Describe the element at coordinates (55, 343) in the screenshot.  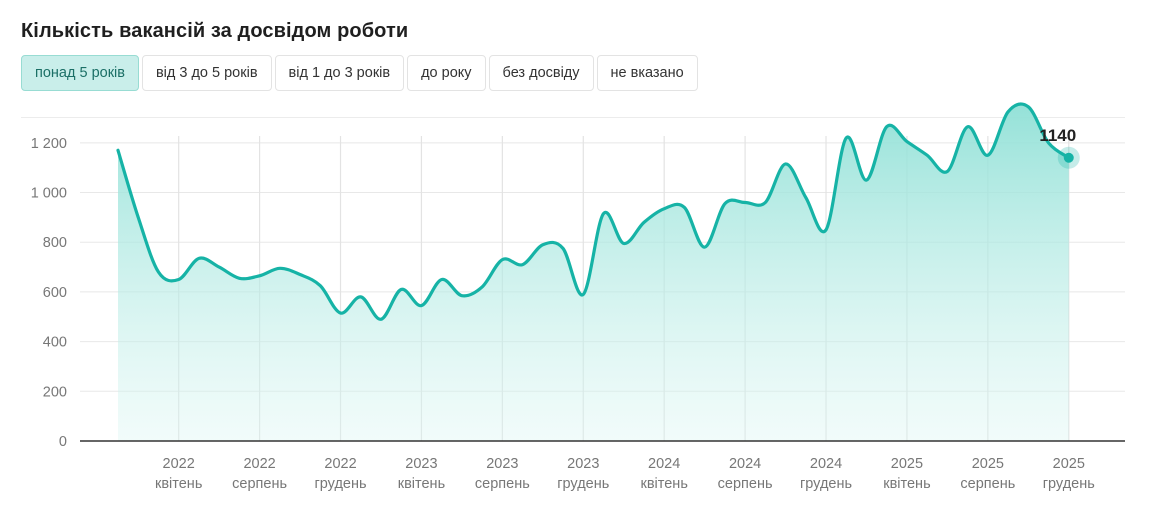
I see `y-tick-label: 400` at that location.